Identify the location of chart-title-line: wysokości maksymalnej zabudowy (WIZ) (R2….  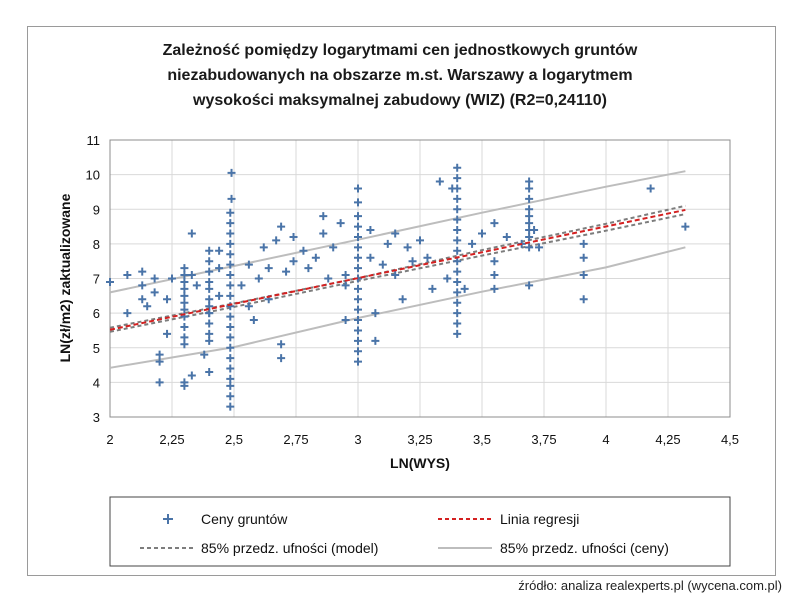
(400, 100).